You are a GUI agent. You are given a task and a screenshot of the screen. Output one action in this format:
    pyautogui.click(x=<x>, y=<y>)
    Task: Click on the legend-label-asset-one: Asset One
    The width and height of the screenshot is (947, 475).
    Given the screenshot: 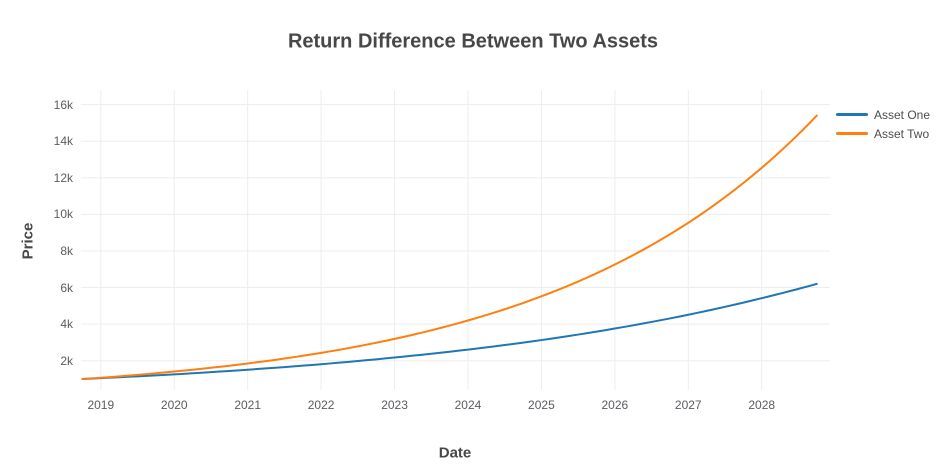 What is the action you would take?
    pyautogui.click(x=902, y=114)
    